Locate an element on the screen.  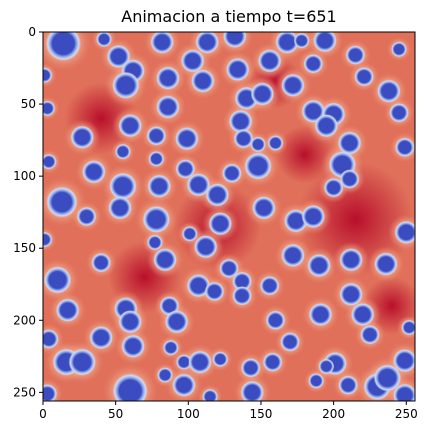
x-tick-label: 200 is located at coordinates (333, 414).